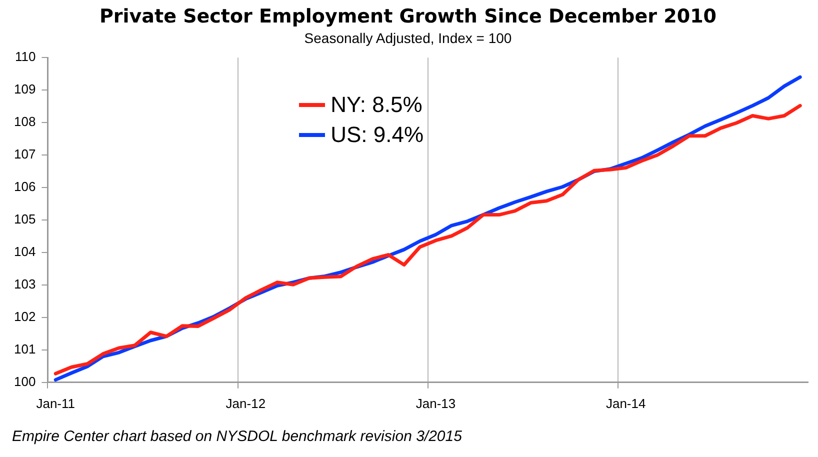 The height and width of the screenshot is (457, 818). I want to click on x-tick-label: Jan-12, so click(246, 403).